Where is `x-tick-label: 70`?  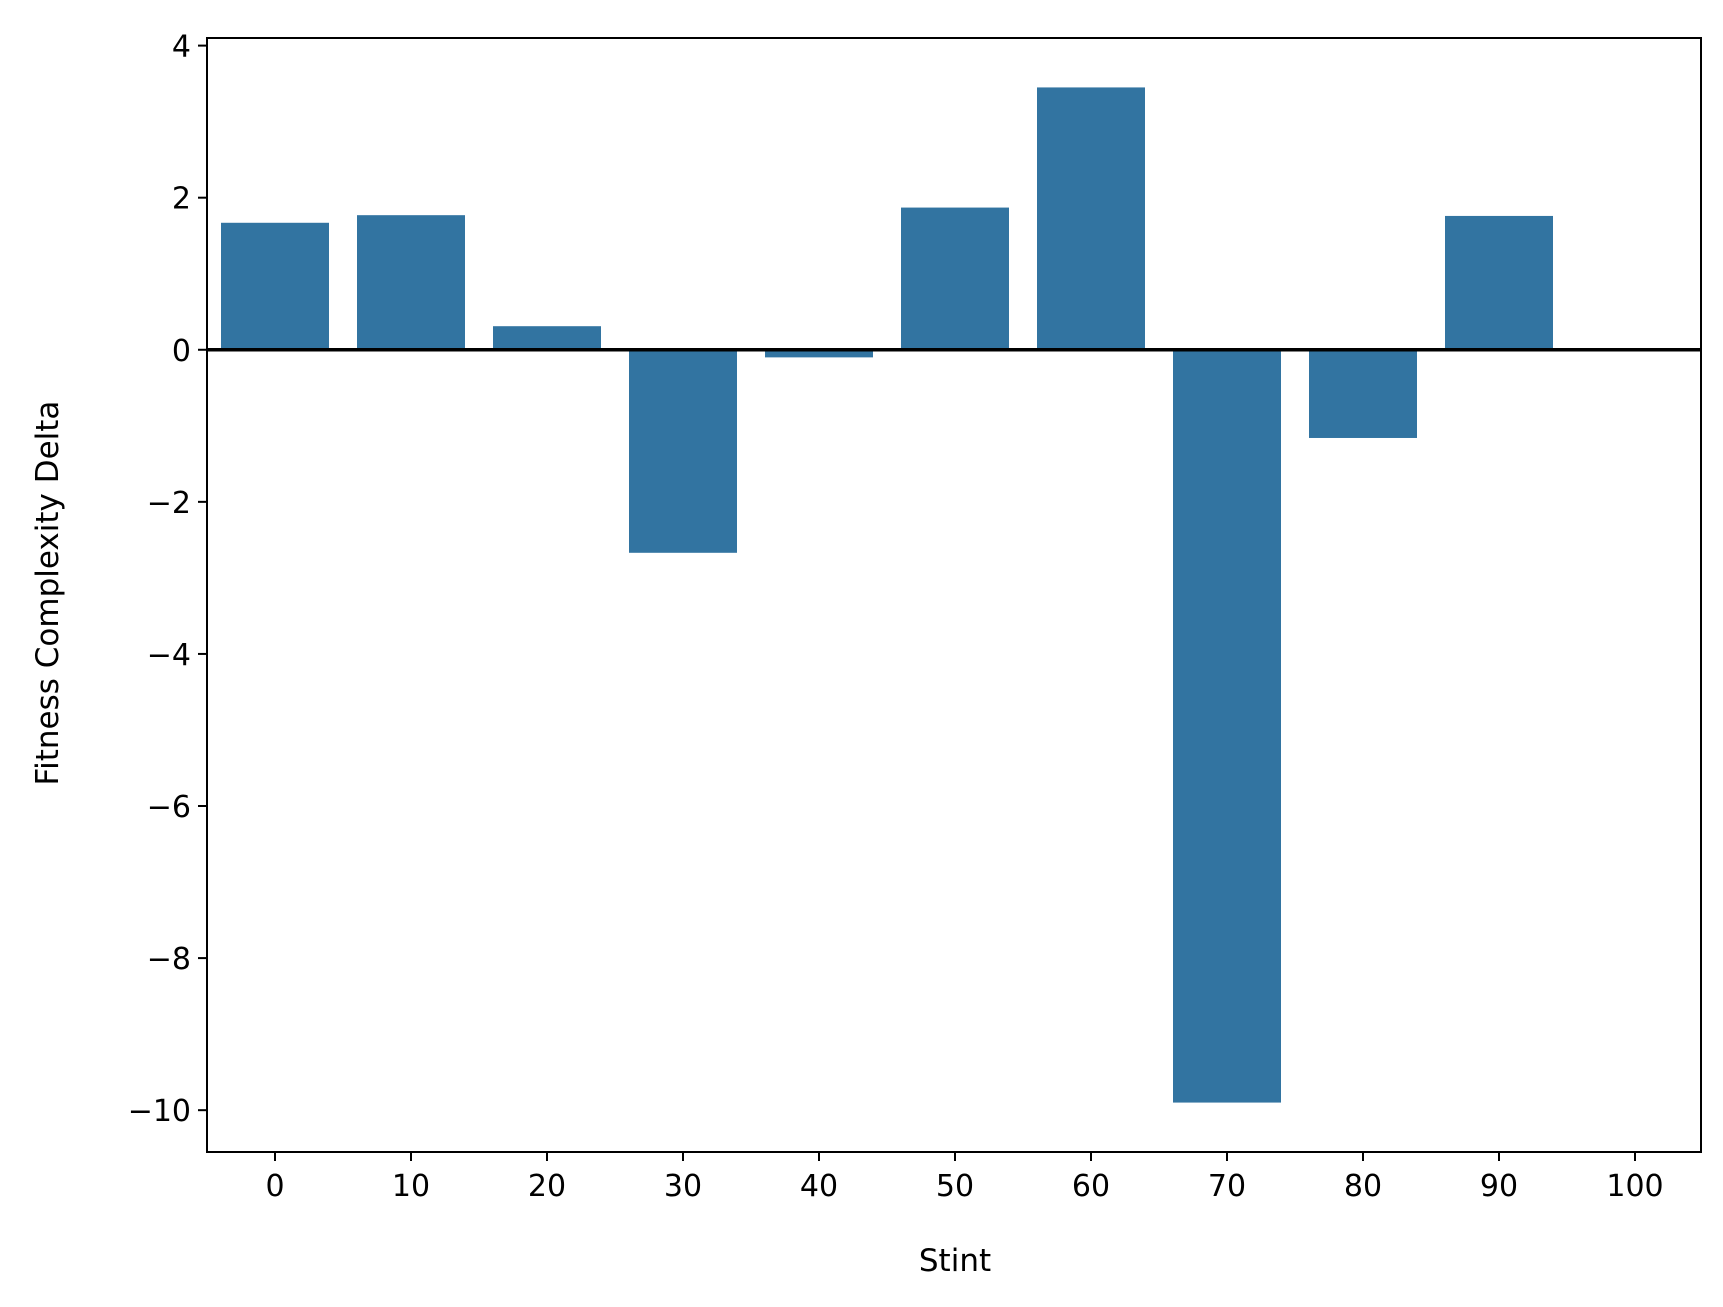 x-tick-label: 70 is located at coordinates (1227, 1186).